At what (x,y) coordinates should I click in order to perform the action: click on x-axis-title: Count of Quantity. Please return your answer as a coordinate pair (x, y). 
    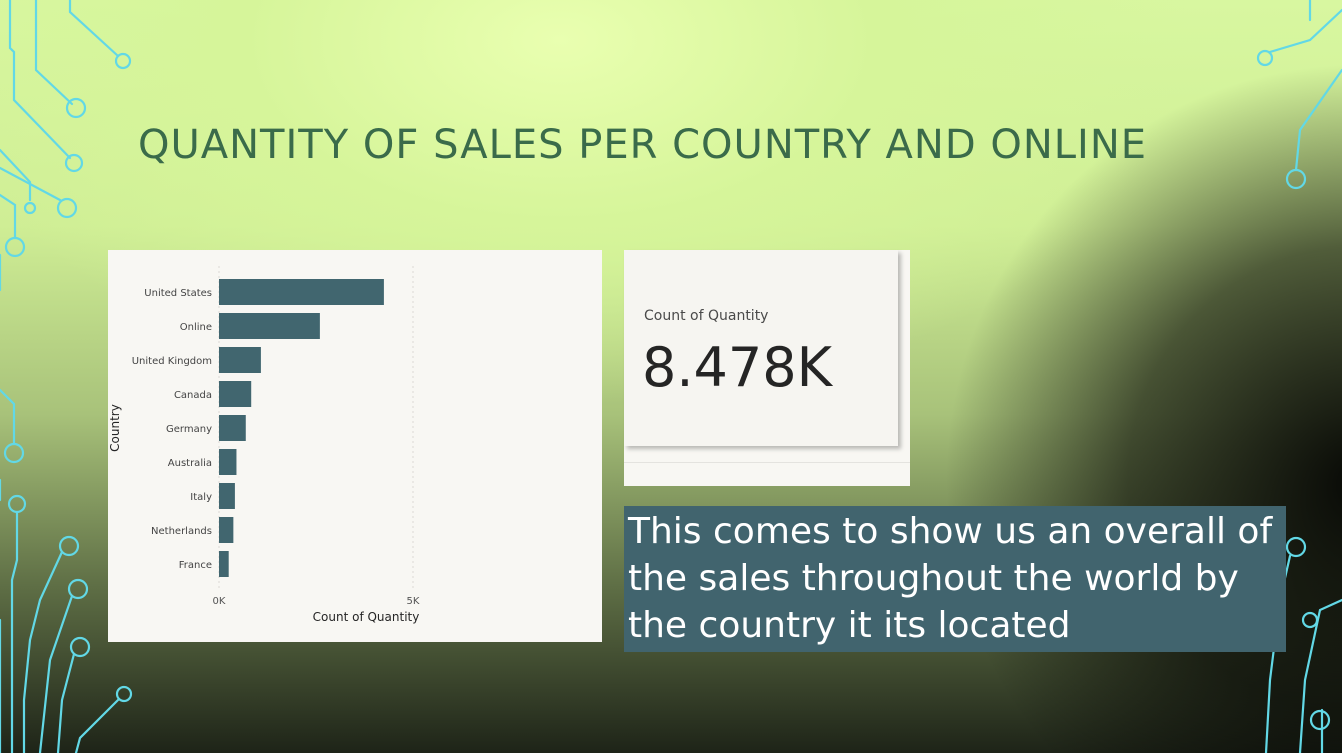
    Looking at the image, I should click on (366, 617).